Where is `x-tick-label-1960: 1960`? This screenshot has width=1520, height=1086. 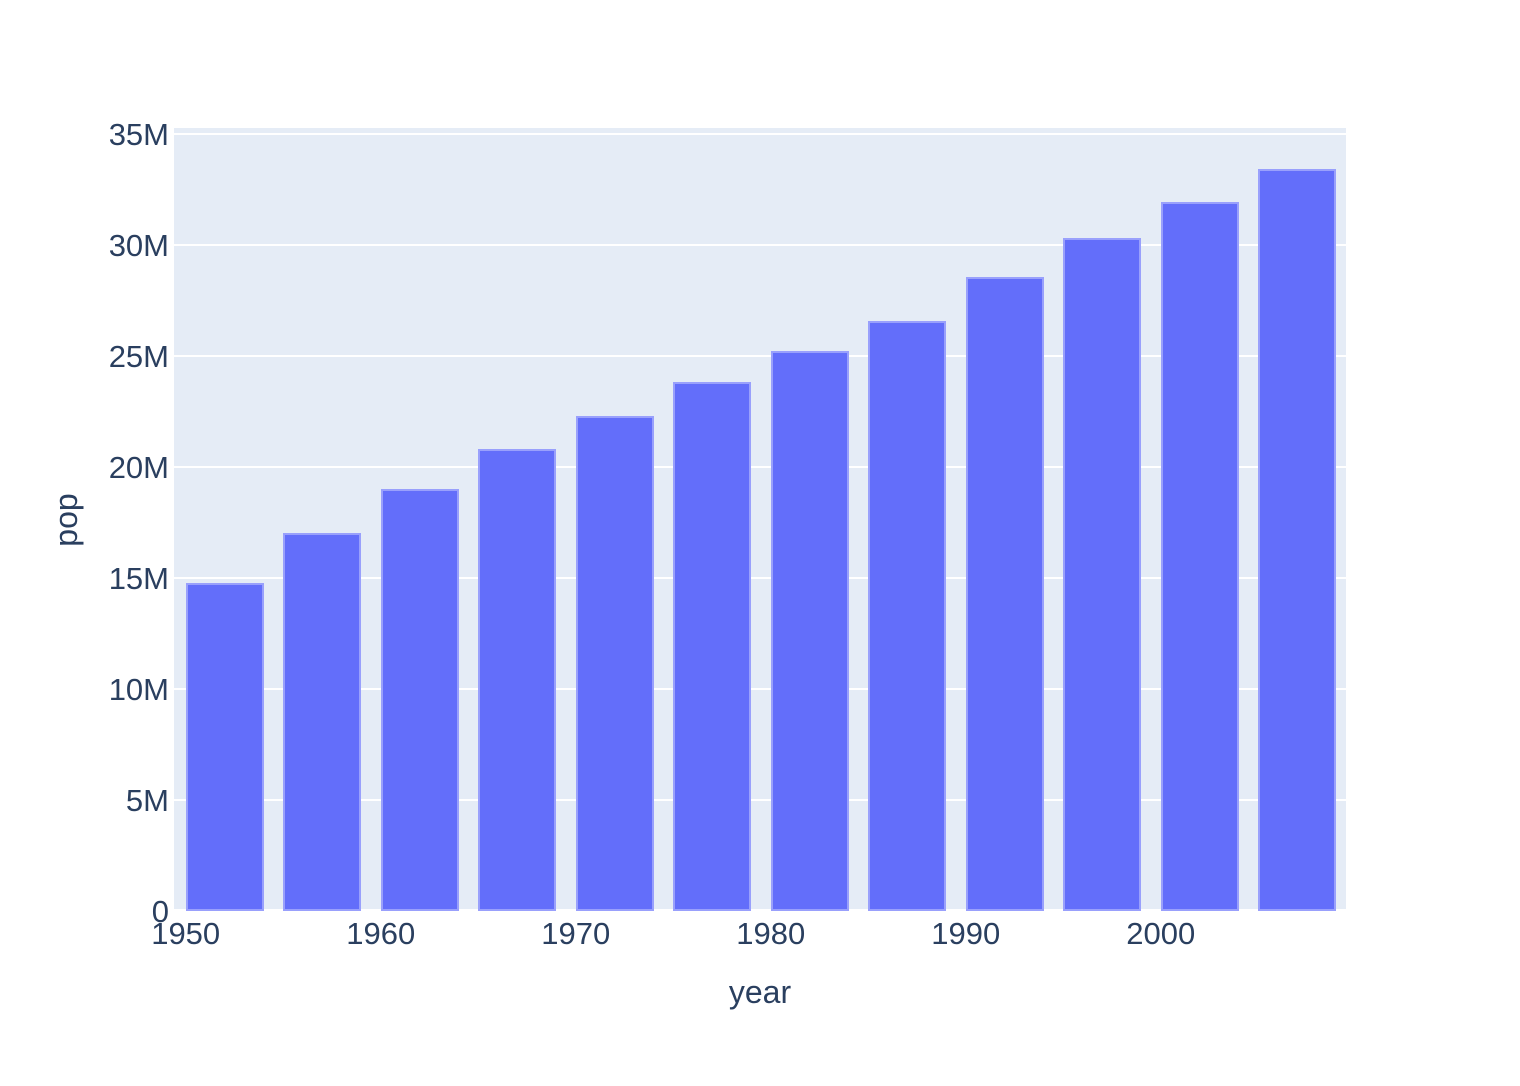 x-tick-label-1960: 1960 is located at coordinates (381, 933).